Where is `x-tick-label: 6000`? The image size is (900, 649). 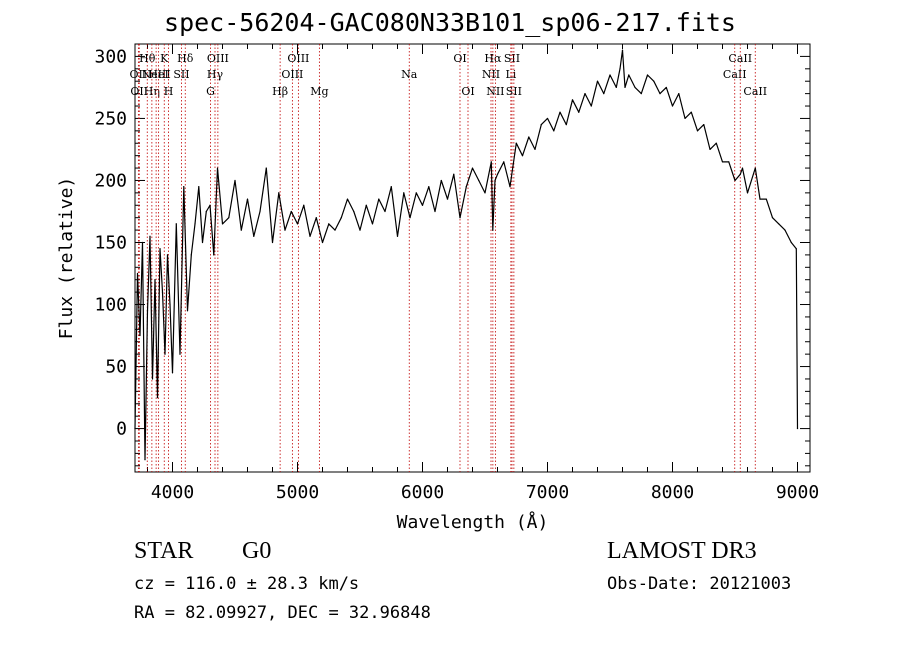
x-tick-label: 6000 is located at coordinates (422, 492).